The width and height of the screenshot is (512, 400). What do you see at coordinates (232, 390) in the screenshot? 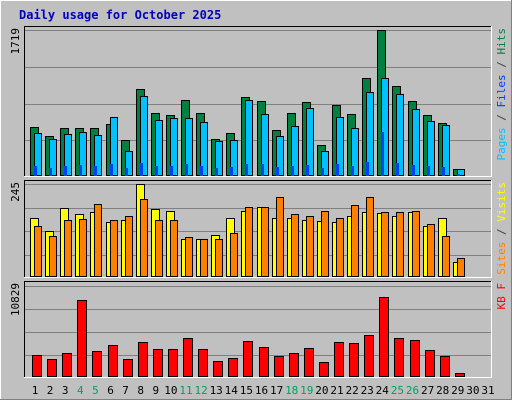
I see `x-tick-label: 14` at bounding box center [232, 390].